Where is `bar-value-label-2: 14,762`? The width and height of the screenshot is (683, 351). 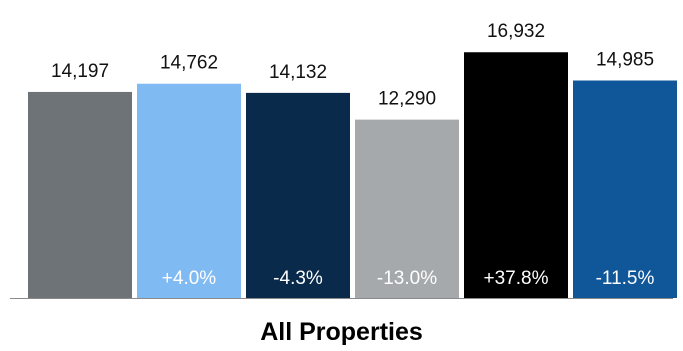
bar-value-label-2: 14,762 is located at coordinates (189, 63).